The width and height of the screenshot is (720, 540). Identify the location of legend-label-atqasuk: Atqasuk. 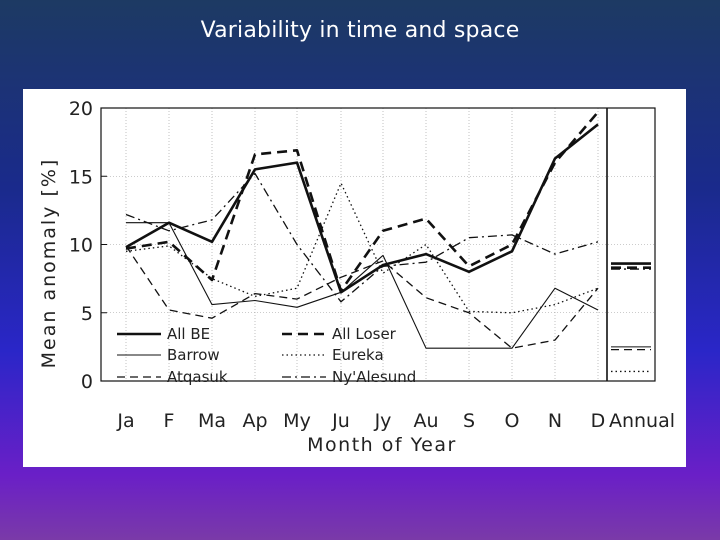
(197, 377).